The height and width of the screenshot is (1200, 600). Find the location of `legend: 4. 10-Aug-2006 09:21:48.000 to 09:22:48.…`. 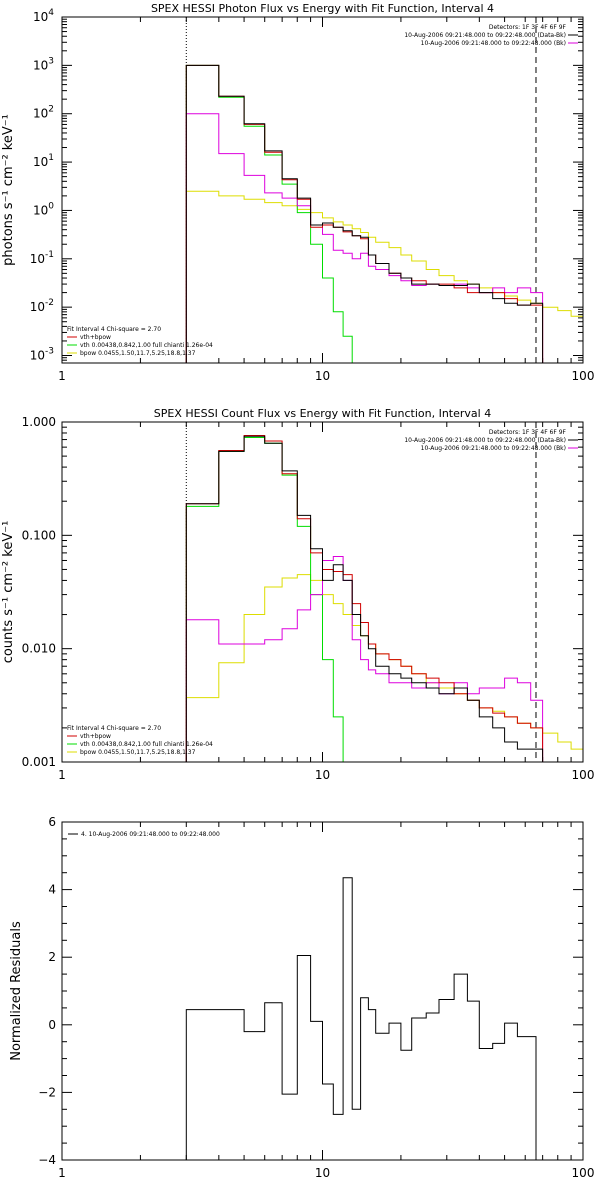

legend: 4. 10-Aug-2006 09:21:48.000 to 09:22:48.… is located at coordinates (144, 834).